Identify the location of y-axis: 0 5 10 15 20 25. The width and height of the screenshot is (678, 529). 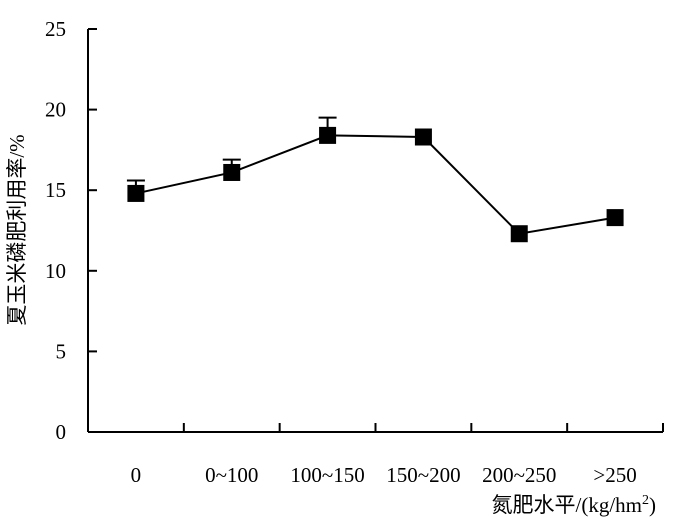
(71, 230).